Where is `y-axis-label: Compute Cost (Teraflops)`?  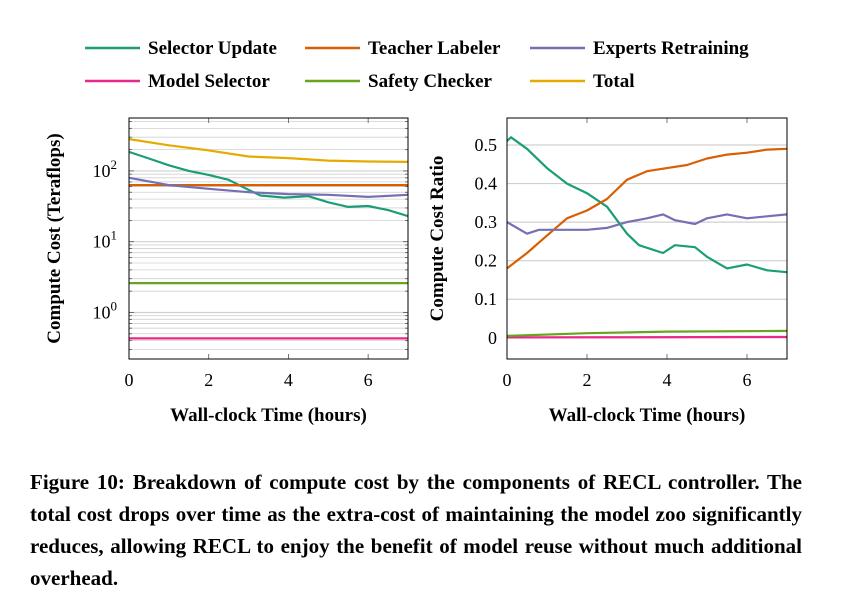
y-axis-label: Compute Cost (Teraflops) is located at coordinates (54, 238).